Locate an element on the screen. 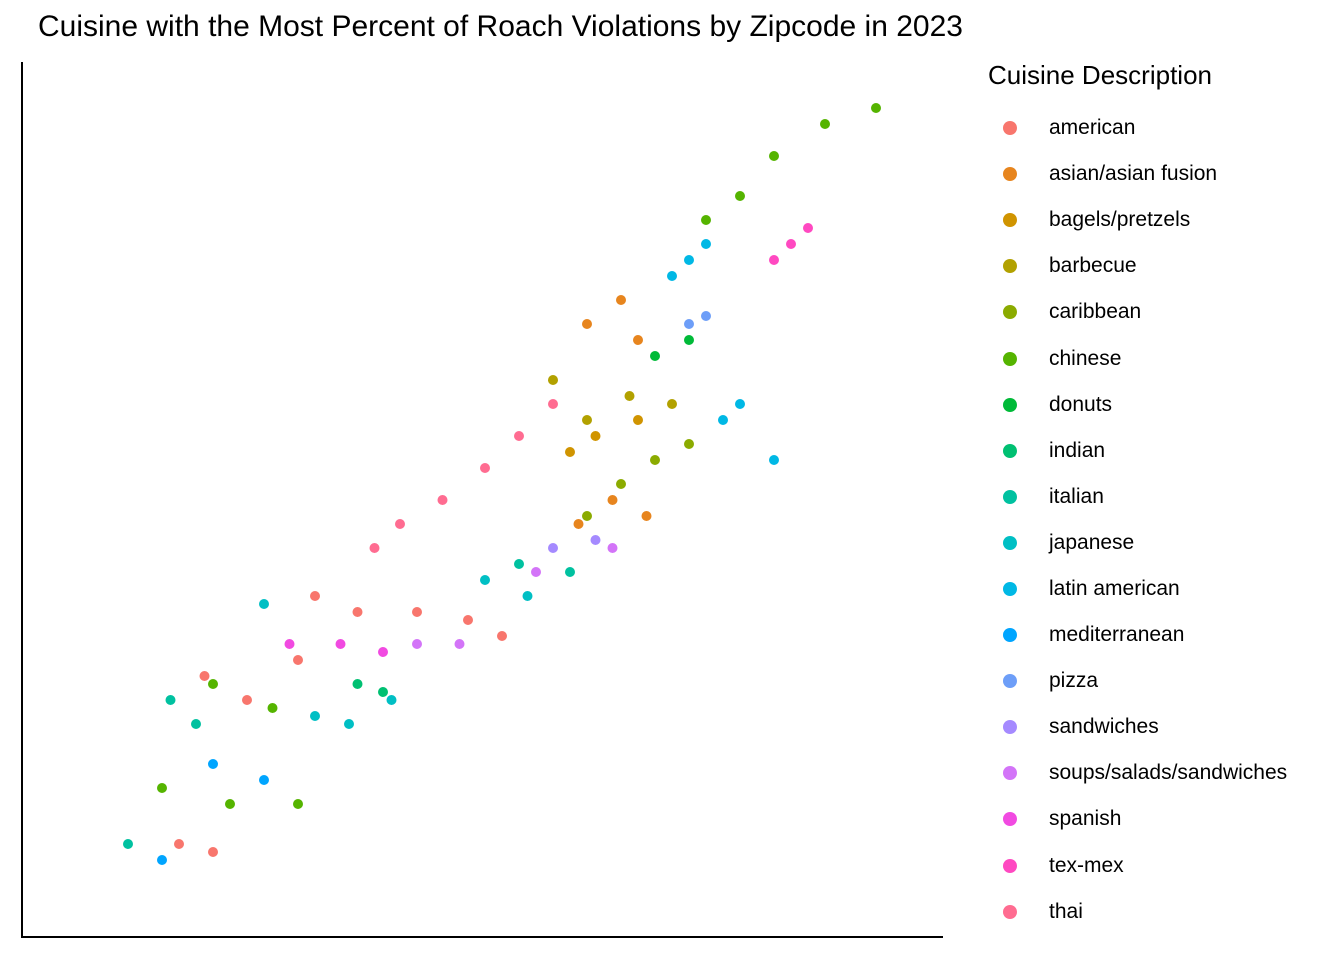 Image resolution: width=1344 pixels, height=960 pixels. legend-label: american is located at coordinates (1092, 128).